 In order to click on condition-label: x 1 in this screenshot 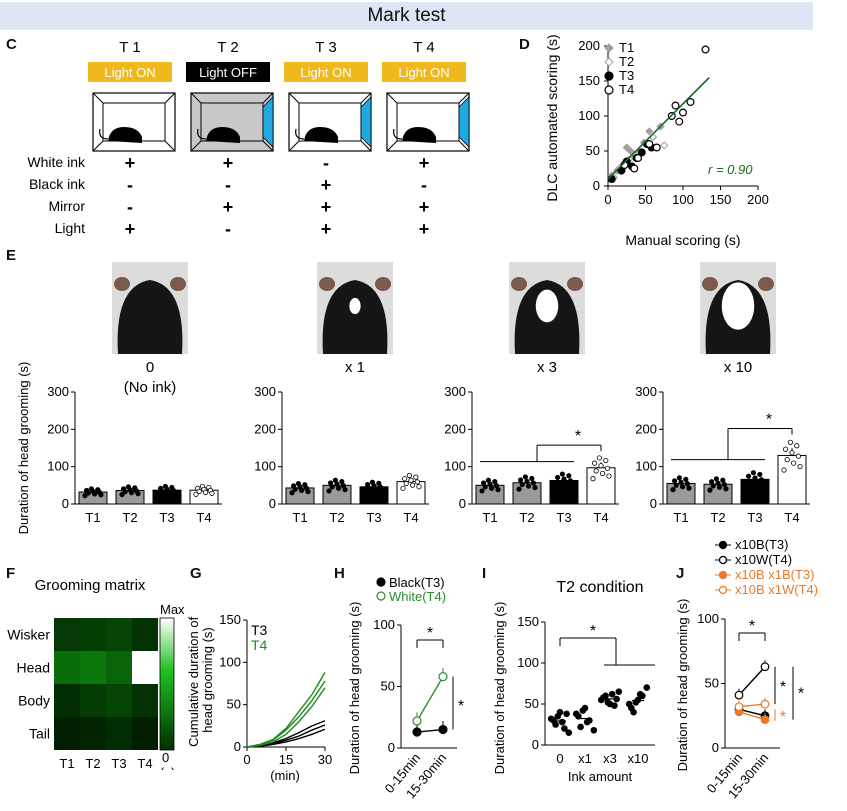, I will do `click(355, 367)`.